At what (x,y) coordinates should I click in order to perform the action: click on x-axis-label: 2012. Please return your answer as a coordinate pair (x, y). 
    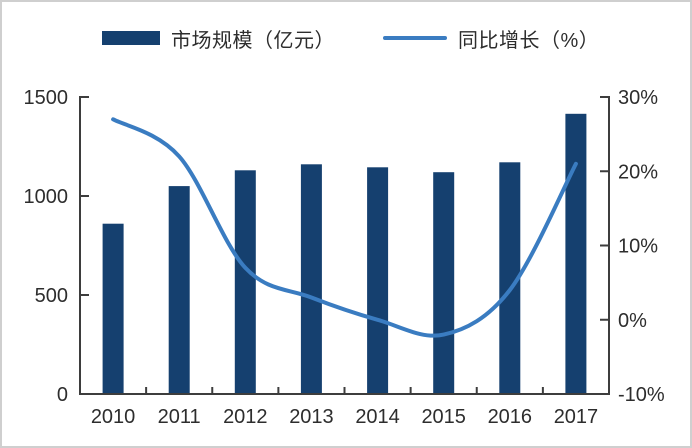
    Looking at the image, I should click on (245, 417).